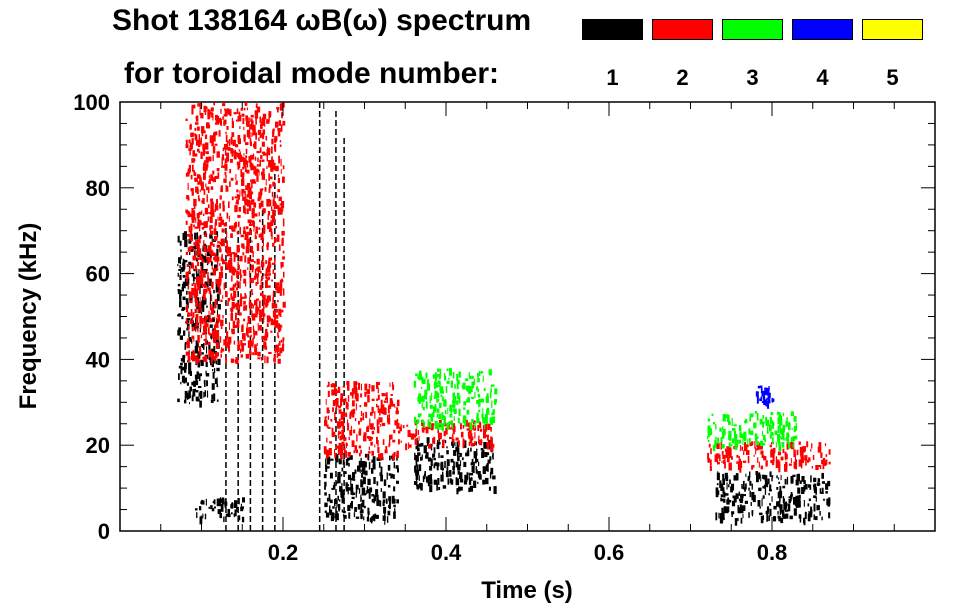  Describe the element at coordinates (612, 77) in the screenshot. I see `legend-label-mode-1: 1` at that location.